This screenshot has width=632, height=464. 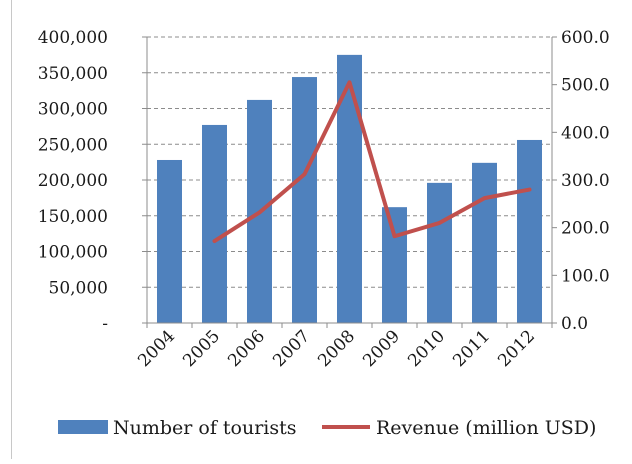 I want to click on bar-2008, so click(x=349, y=188).